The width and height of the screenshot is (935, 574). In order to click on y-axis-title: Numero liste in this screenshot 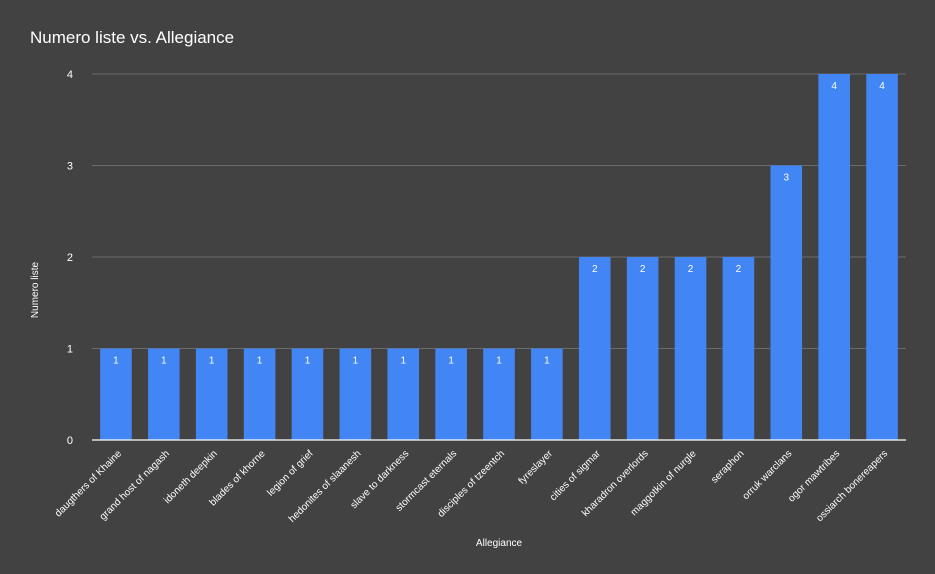, I will do `click(35, 290)`.